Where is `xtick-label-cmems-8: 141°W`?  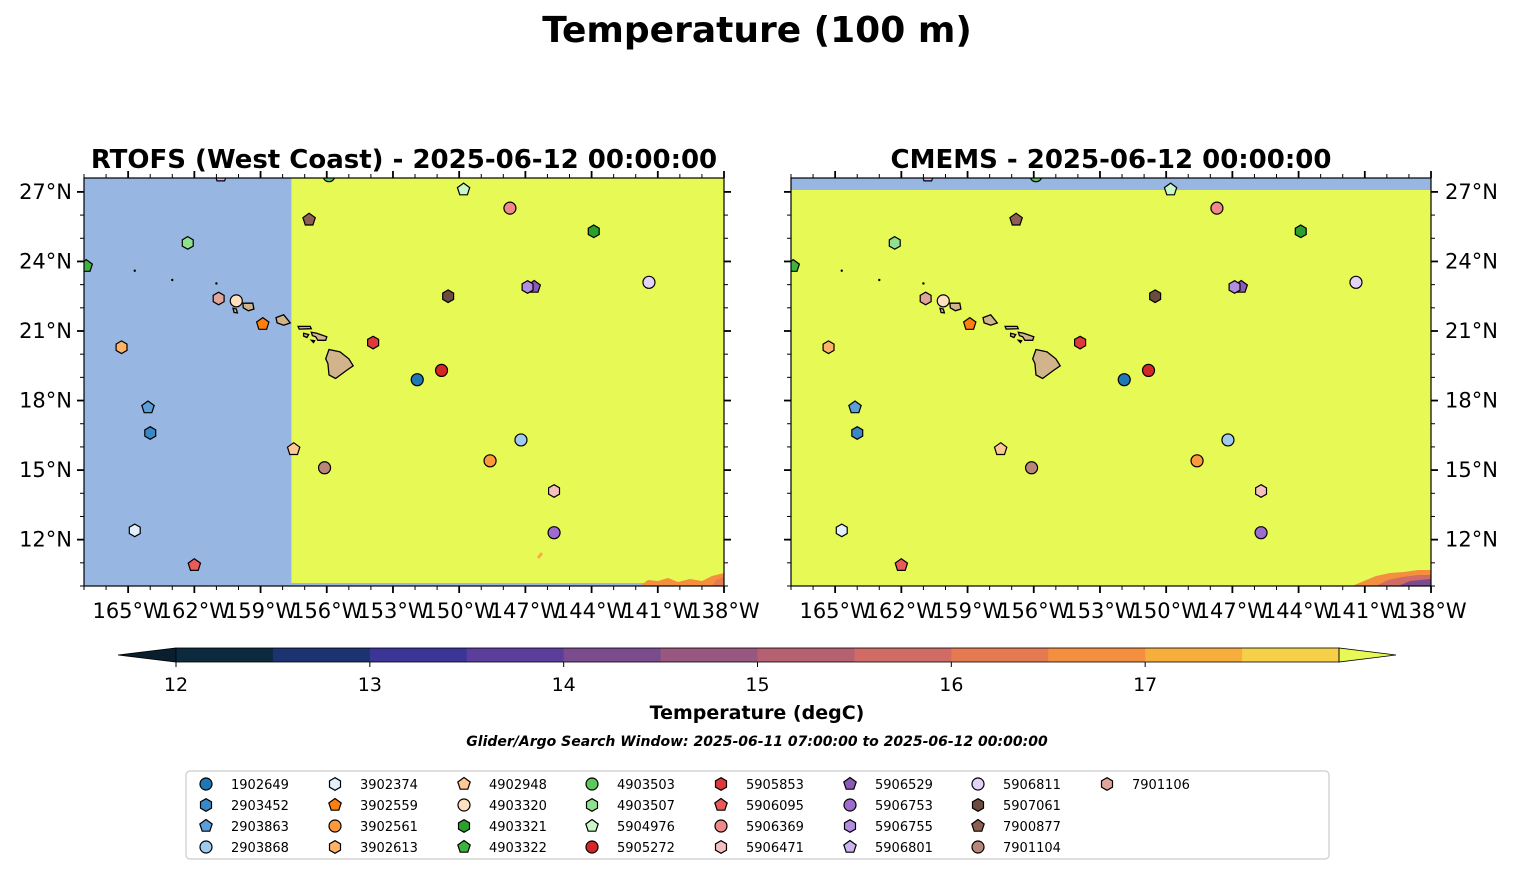
xtick-label-cmems-8: 141°W is located at coordinates (1365, 611).